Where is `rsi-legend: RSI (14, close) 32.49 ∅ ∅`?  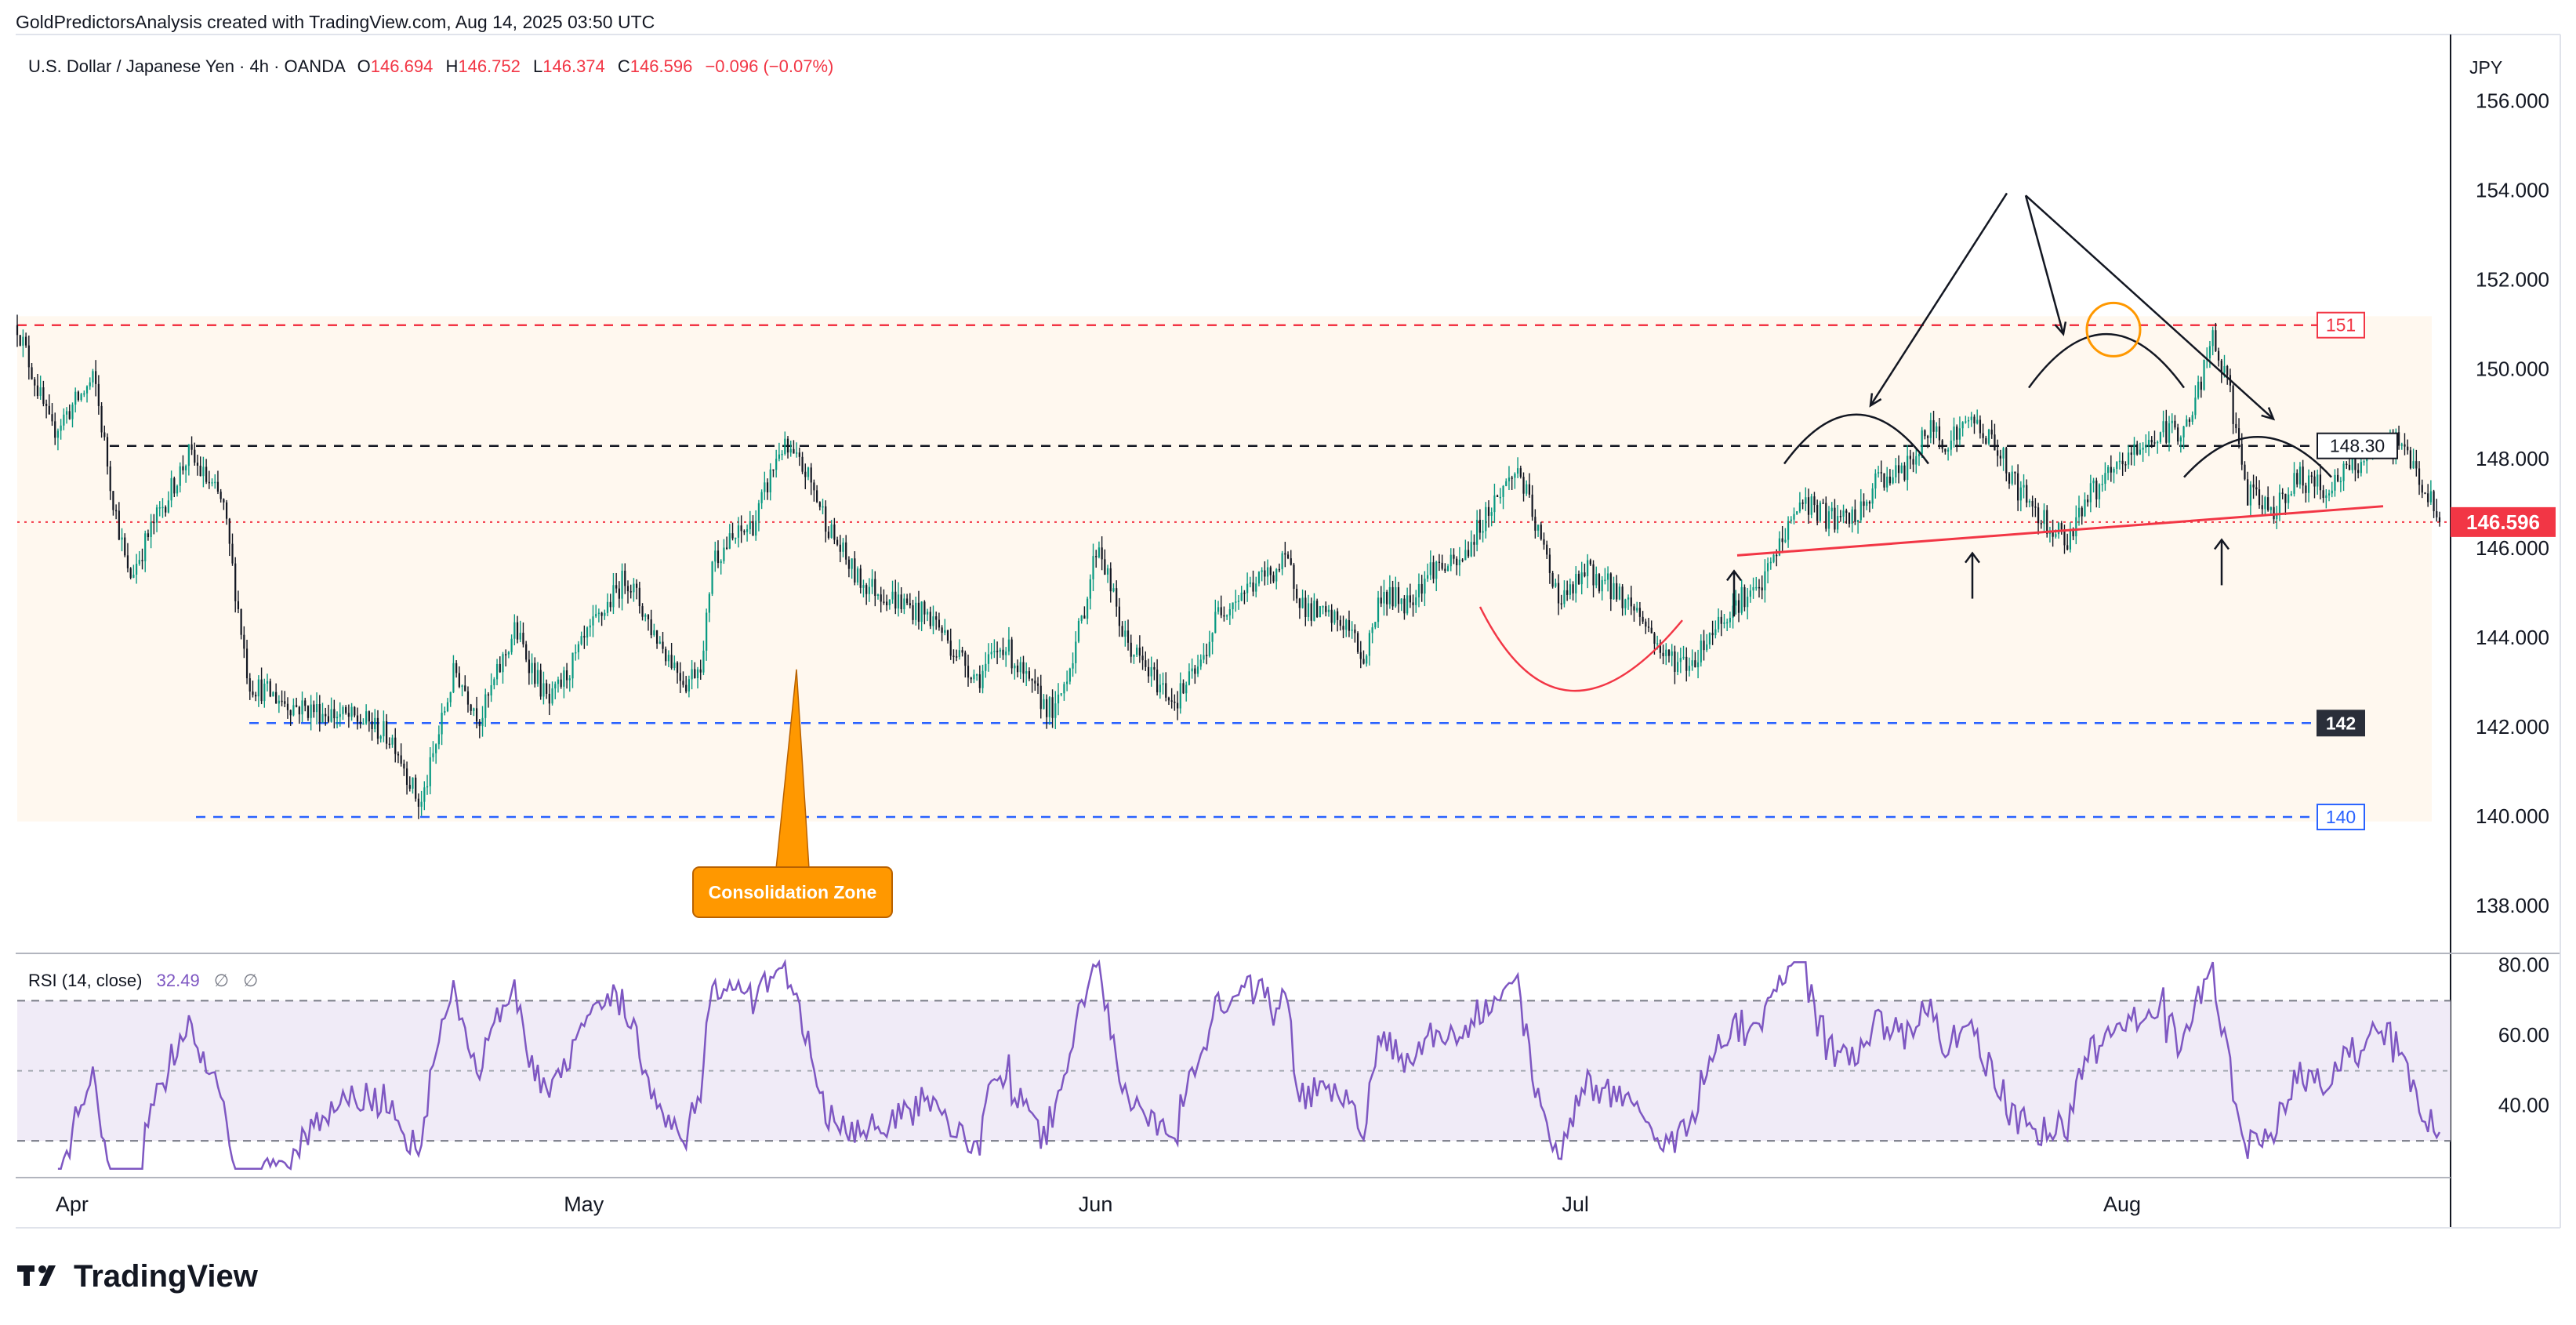
rsi-legend: RSI (14, close) 32.49 ∅ ∅ is located at coordinates (143, 980).